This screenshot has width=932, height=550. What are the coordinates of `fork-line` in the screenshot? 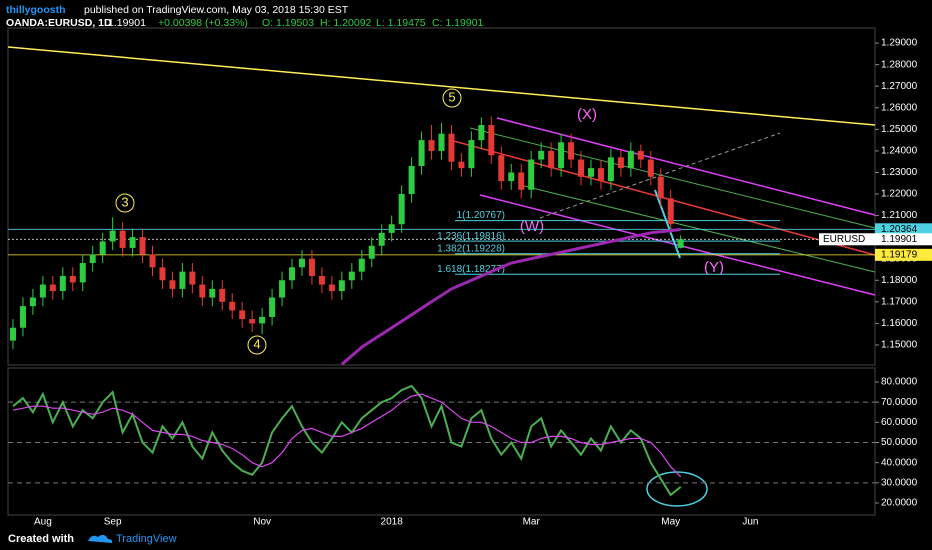 It's located at (697, 228).